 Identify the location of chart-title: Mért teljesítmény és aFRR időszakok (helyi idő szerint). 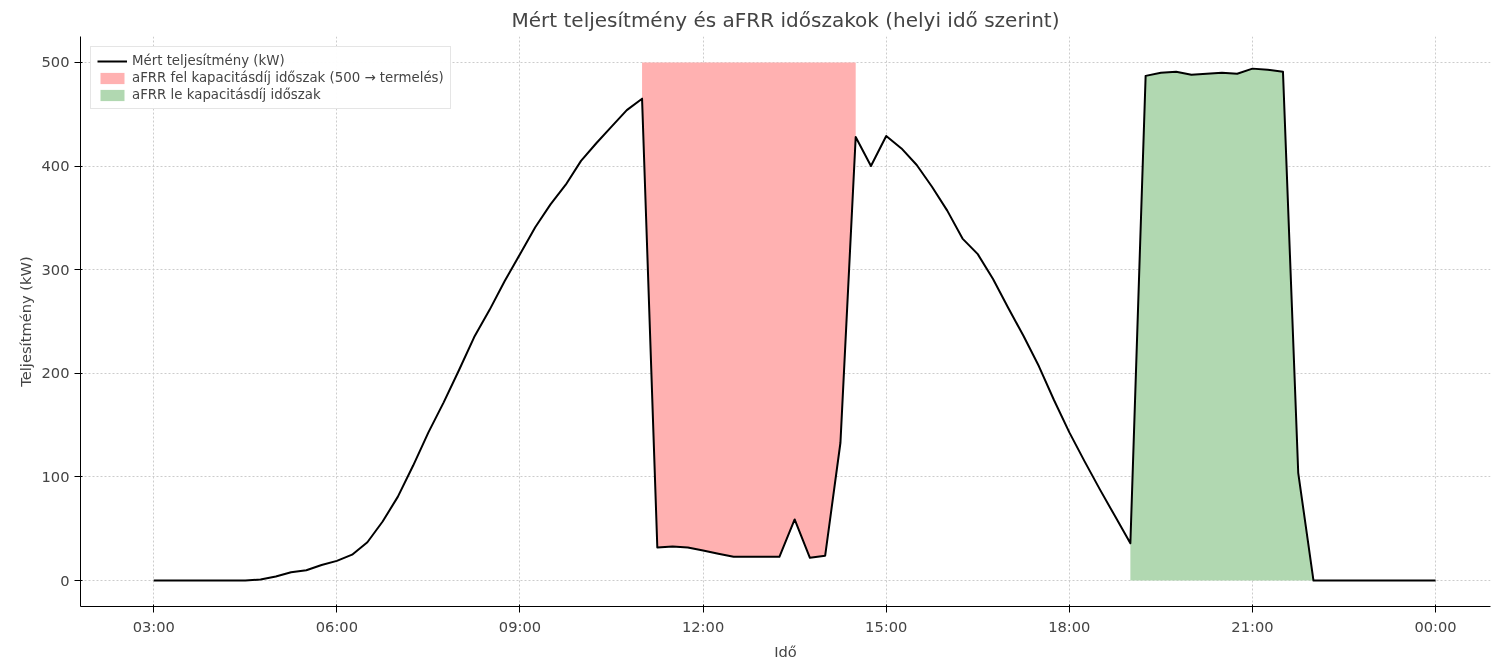
(785, 19).